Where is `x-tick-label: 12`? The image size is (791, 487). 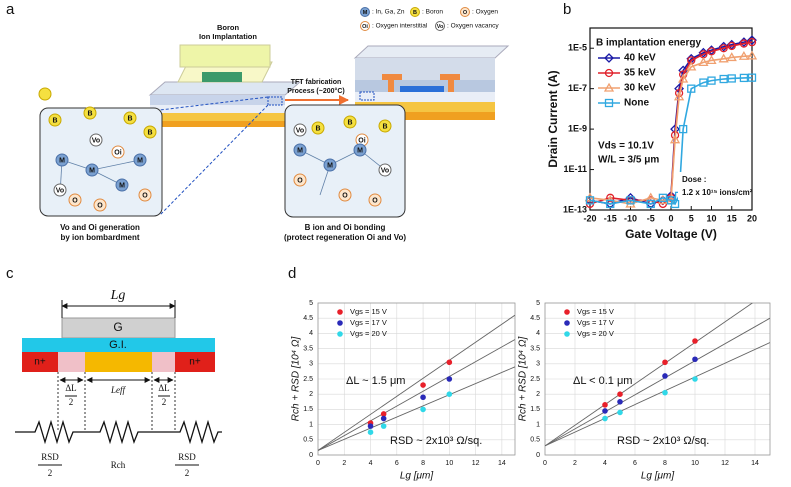
x-tick-label: 12 is located at coordinates (725, 463).